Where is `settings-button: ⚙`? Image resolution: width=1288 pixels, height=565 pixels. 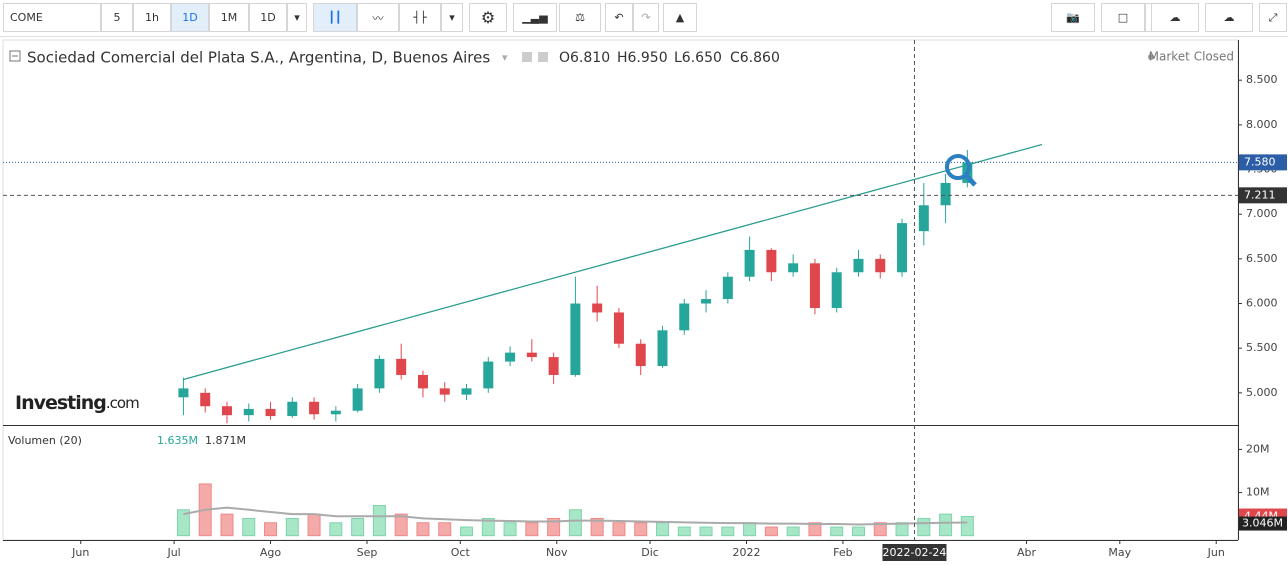
settings-button: ⚙ is located at coordinates (488, 17).